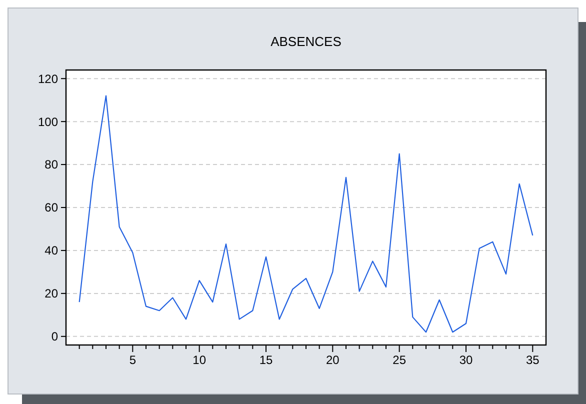 The width and height of the screenshot is (586, 404). What do you see at coordinates (333, 360) in the screenshot?
I see `x-tick-label: 20` at bounding box center [333, 360].